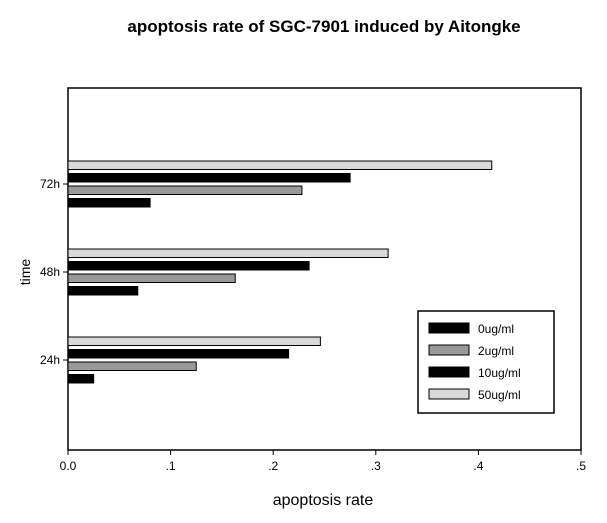 The width and height of the screenshot is (607, 523). What do you see at coordinates (273, 466) in the screenshot?
I see `x-tick-label: .2` at bounding box center [273, 466].